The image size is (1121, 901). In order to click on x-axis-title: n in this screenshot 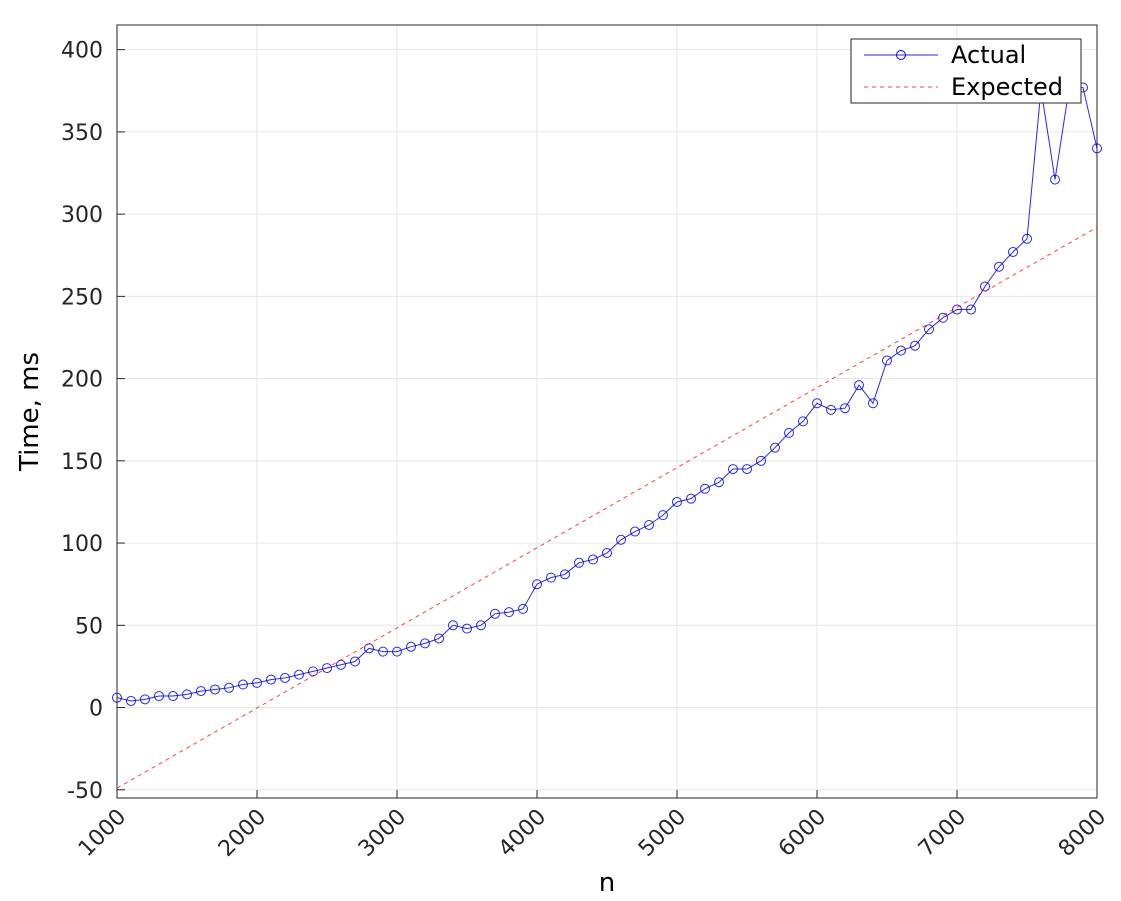, I will do `click(607, 883)`.